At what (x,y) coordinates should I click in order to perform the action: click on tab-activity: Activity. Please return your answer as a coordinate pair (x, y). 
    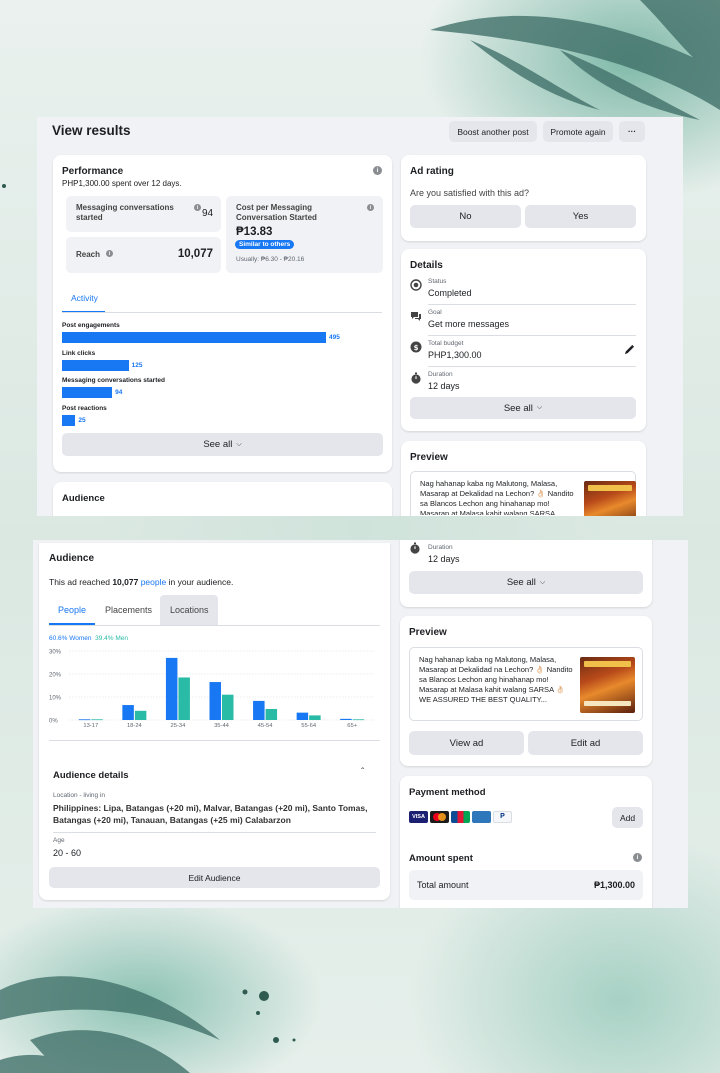
    Looking at the image, I should click on (84, 298).